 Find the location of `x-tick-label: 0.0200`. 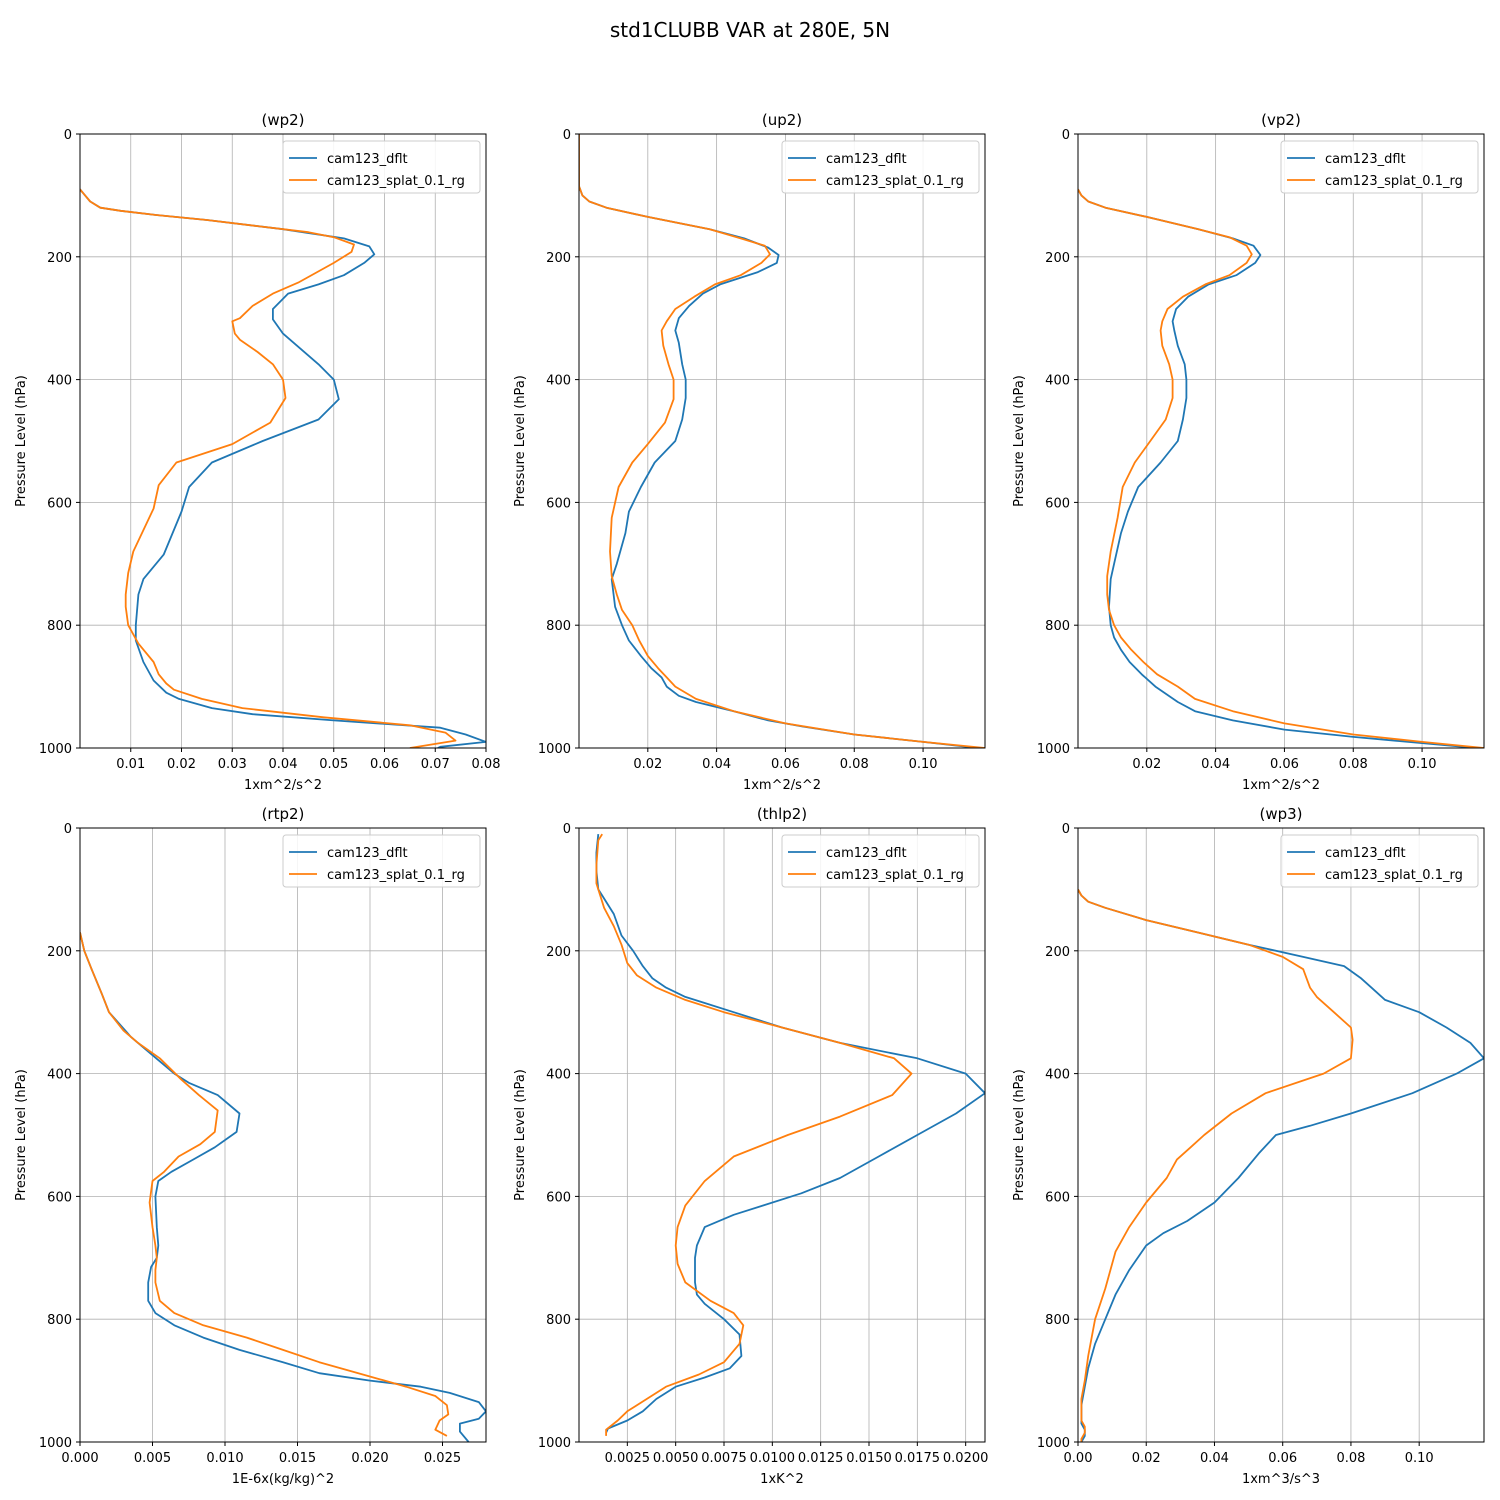

x-tick-label: 0.0200 is located at coordinates (966, 1458).